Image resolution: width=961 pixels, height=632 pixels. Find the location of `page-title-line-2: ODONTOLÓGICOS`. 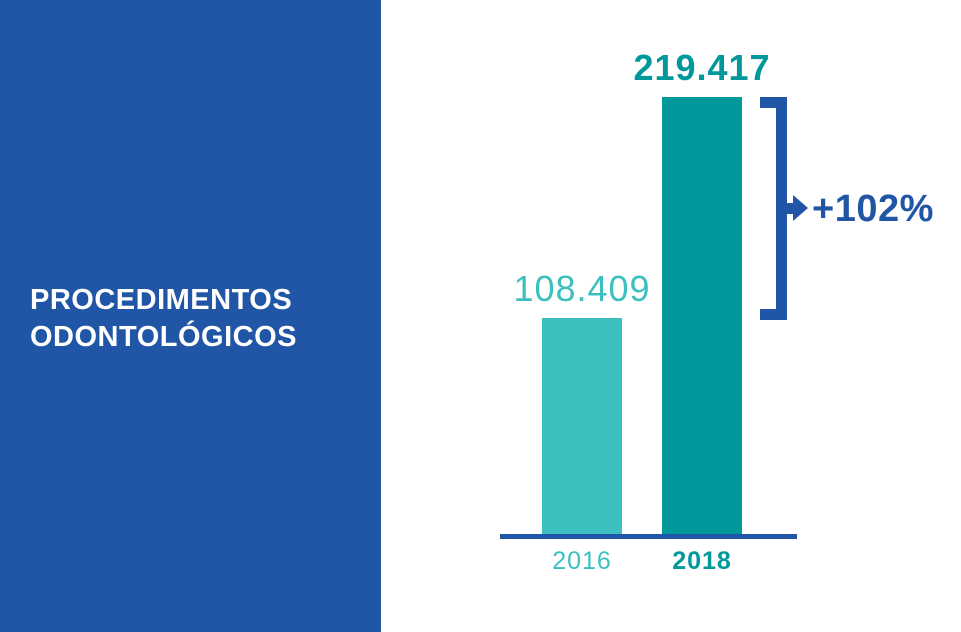

page-title-line-2: ODONTOLÓGICOS is located at coordinates (163, 337).